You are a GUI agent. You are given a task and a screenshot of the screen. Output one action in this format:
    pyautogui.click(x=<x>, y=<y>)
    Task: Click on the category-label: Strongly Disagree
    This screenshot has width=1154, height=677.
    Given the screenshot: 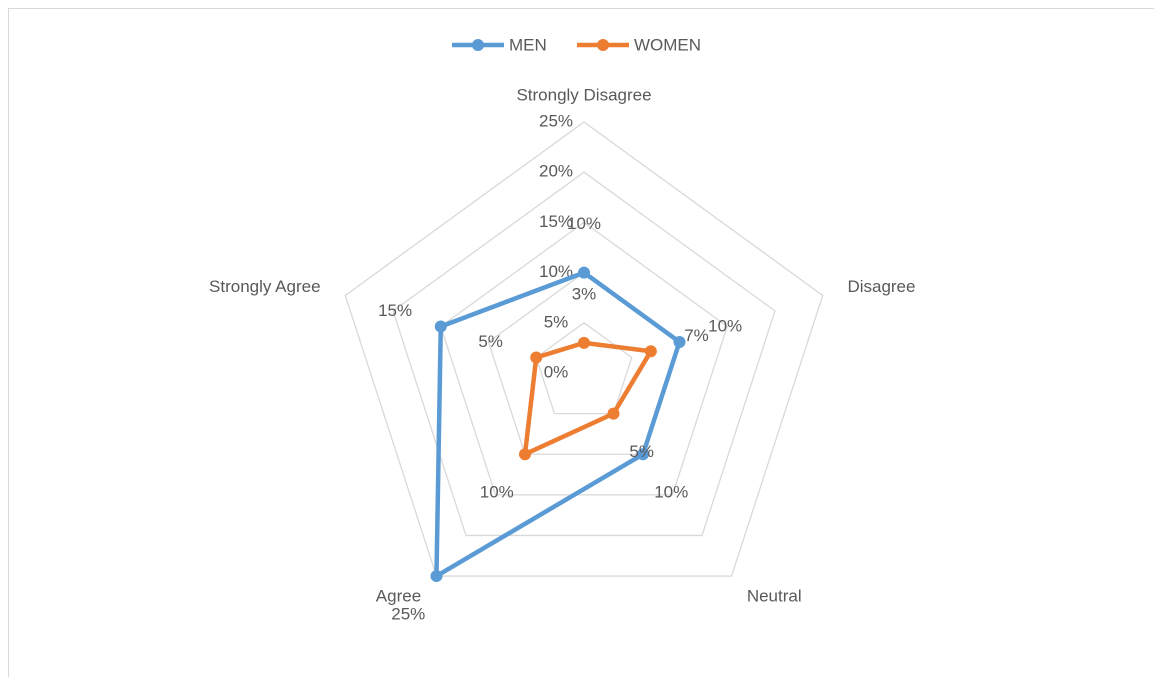 What is the action you would take?
    pyautogui.click(x=583, y=94)
    